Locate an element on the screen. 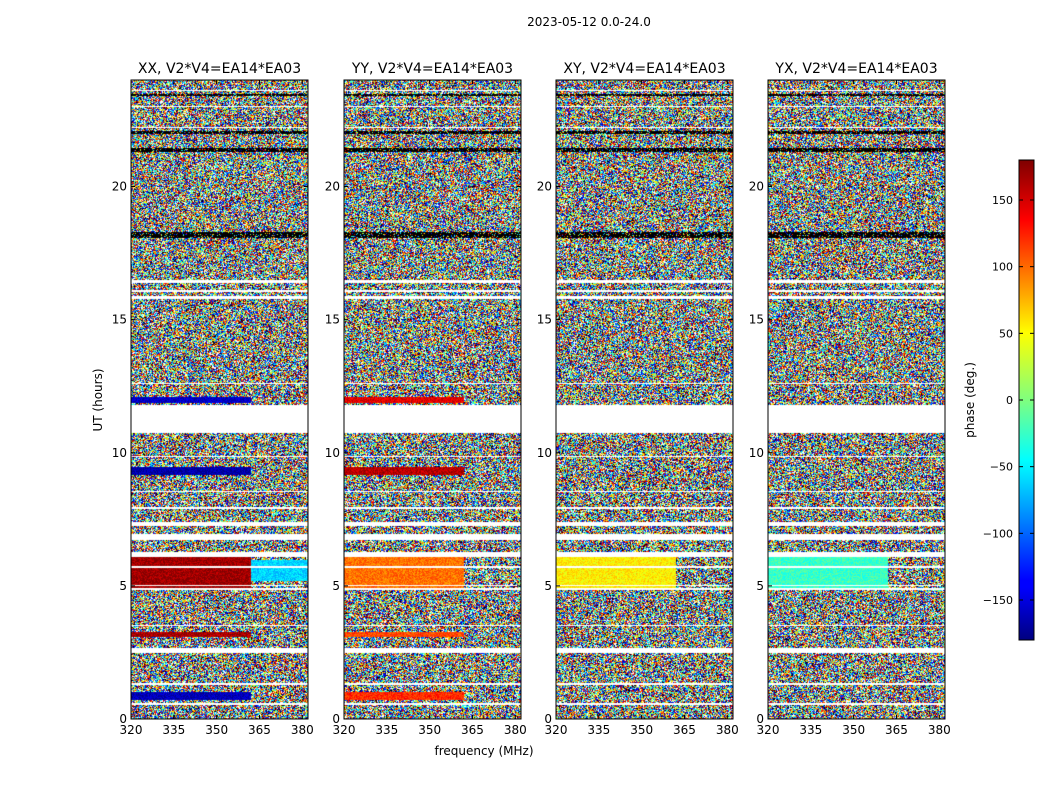 The image size is (1050, 800). panel-title: YX, V2*V4=EA14*EA03 is located at coordinates (855, 69).